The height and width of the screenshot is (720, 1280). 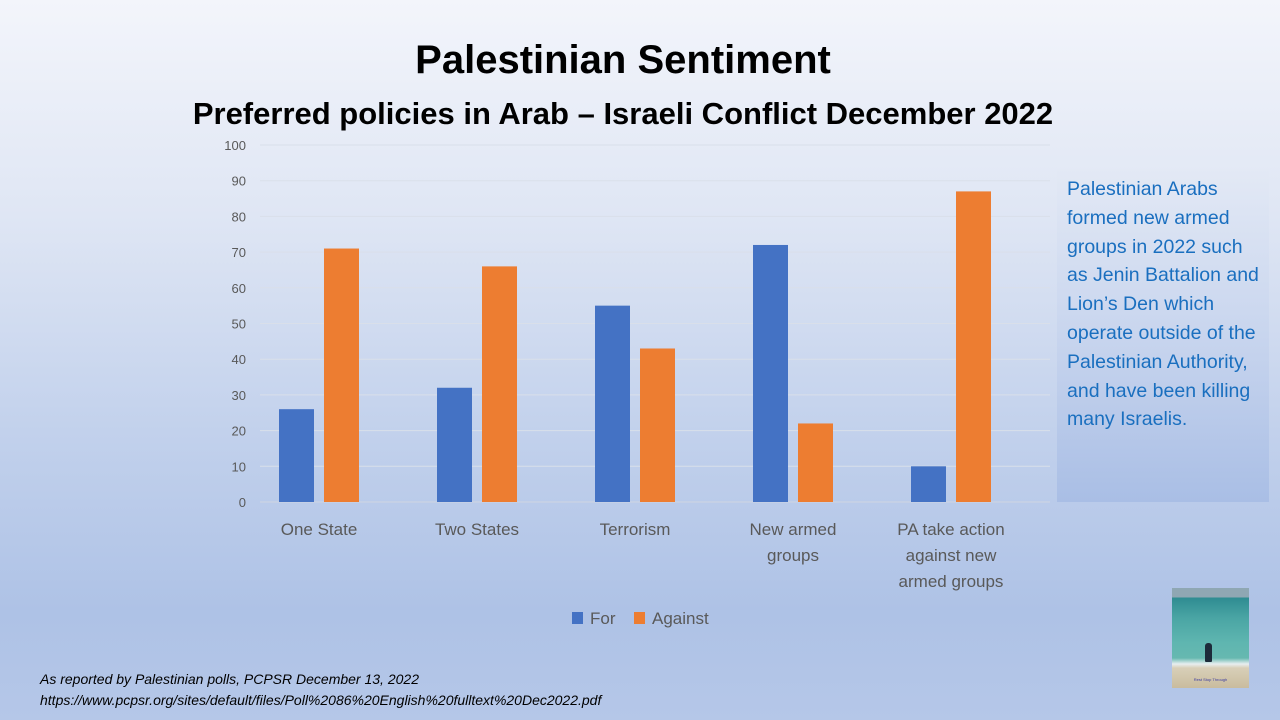 I want to click on x-tick-label: Two States, so click(x=477, y=529).